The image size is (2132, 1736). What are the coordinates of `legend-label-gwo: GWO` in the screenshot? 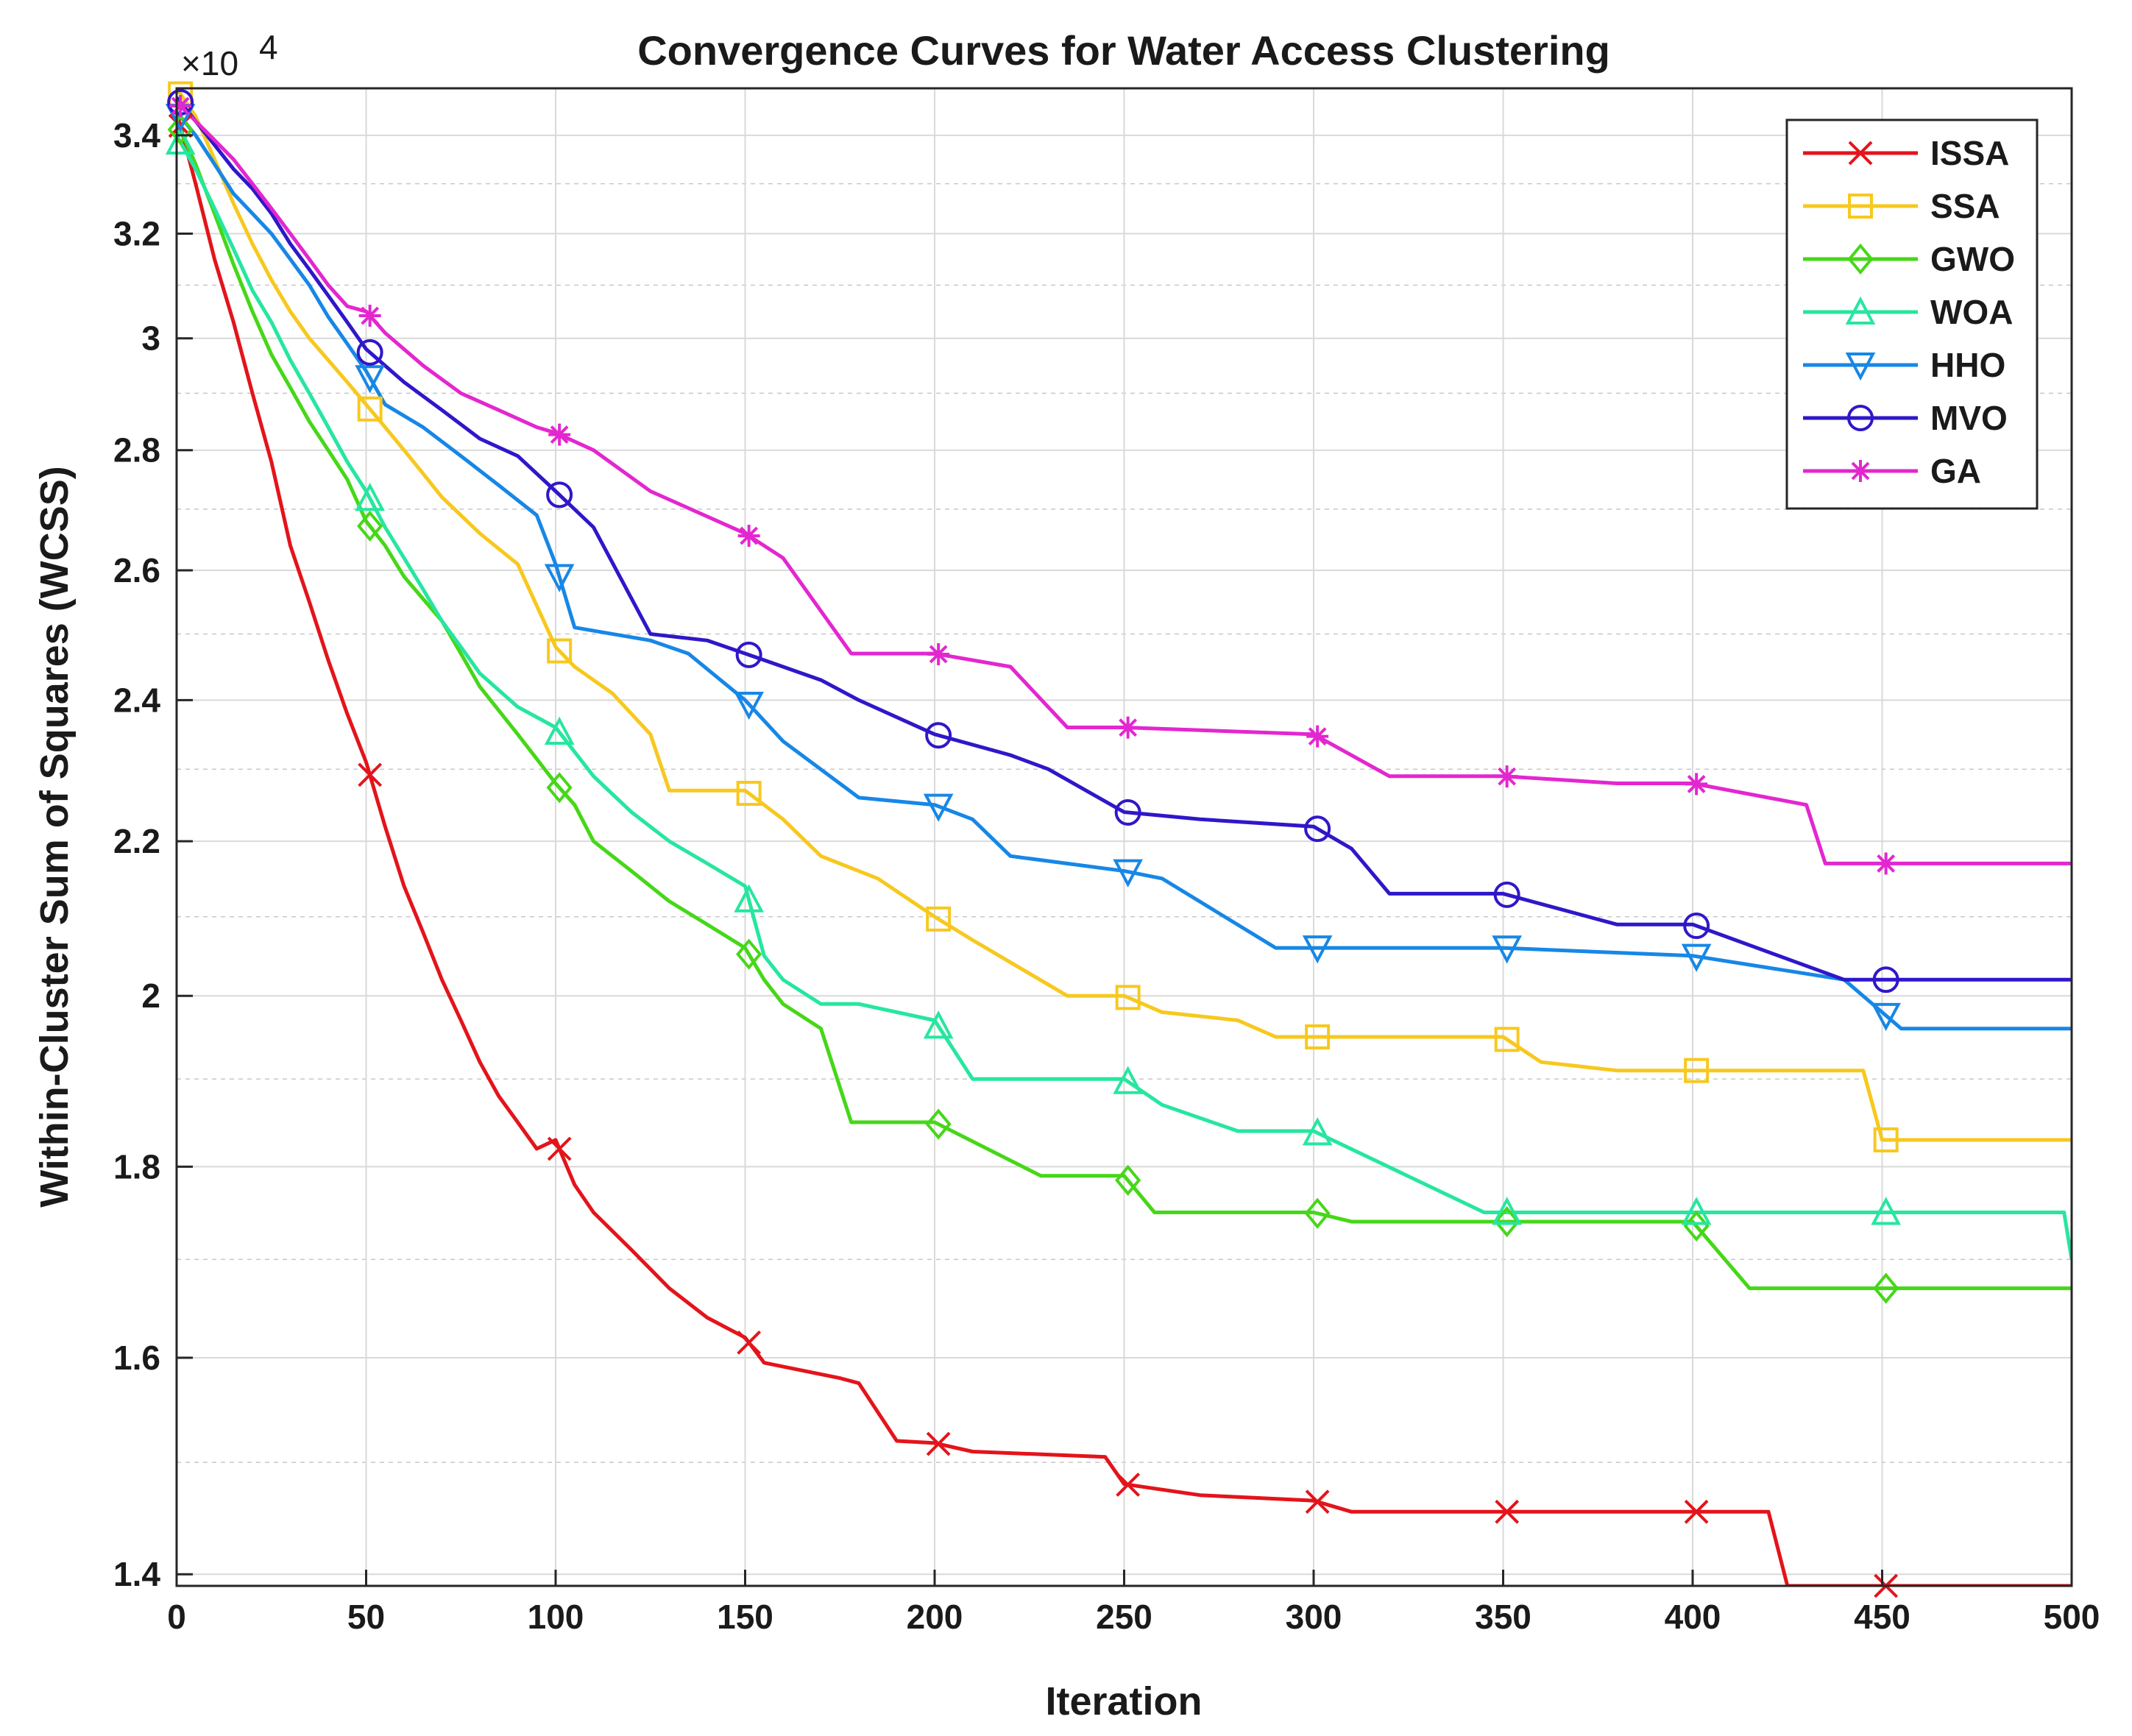 It's located at (1972, 259).